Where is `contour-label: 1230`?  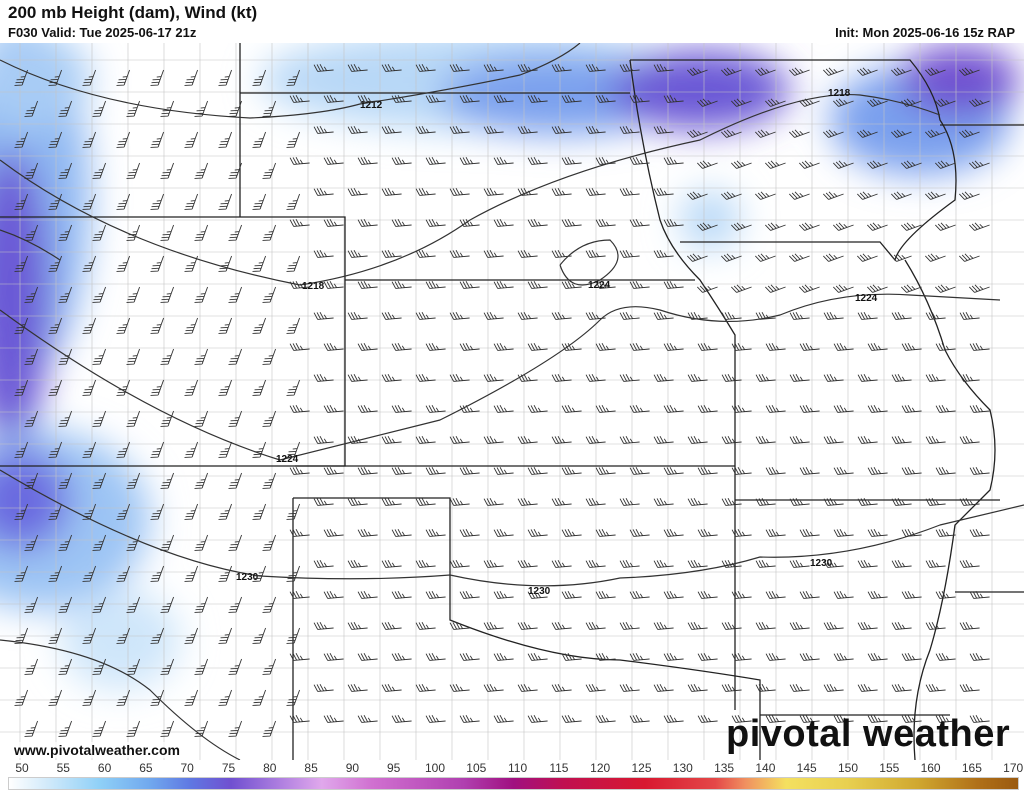 contour-label: 1230 is located at coordinates (539, 591).